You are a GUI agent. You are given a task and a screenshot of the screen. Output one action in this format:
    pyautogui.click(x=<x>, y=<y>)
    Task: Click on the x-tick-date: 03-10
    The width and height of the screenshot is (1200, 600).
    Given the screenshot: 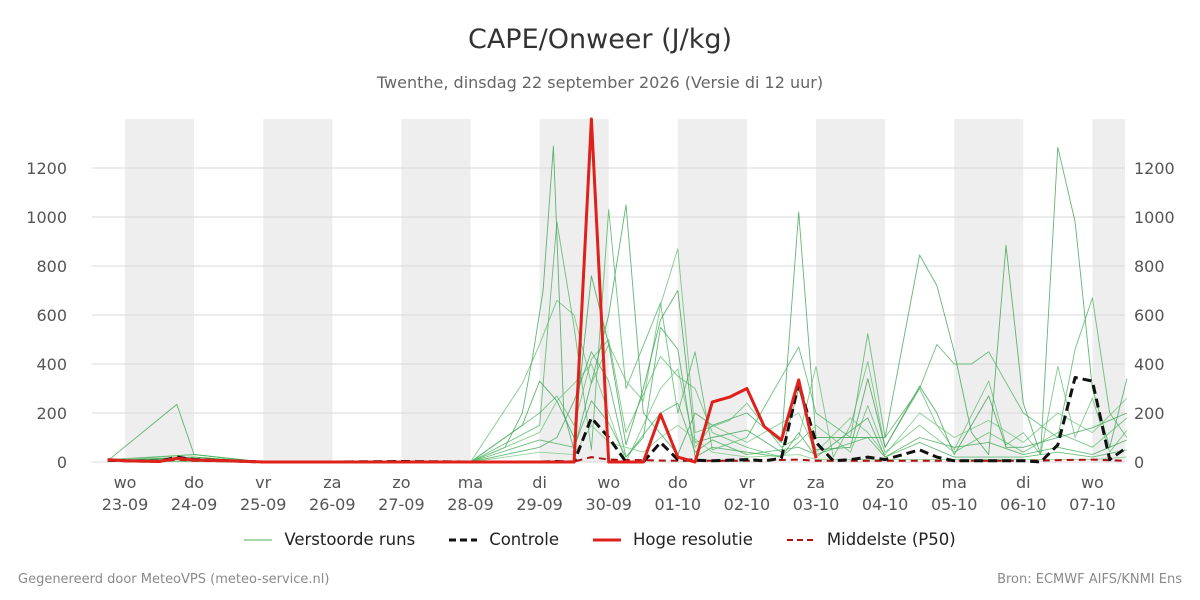 What is the action you would take?
    pyautogui.click(x=816, y=504)
    